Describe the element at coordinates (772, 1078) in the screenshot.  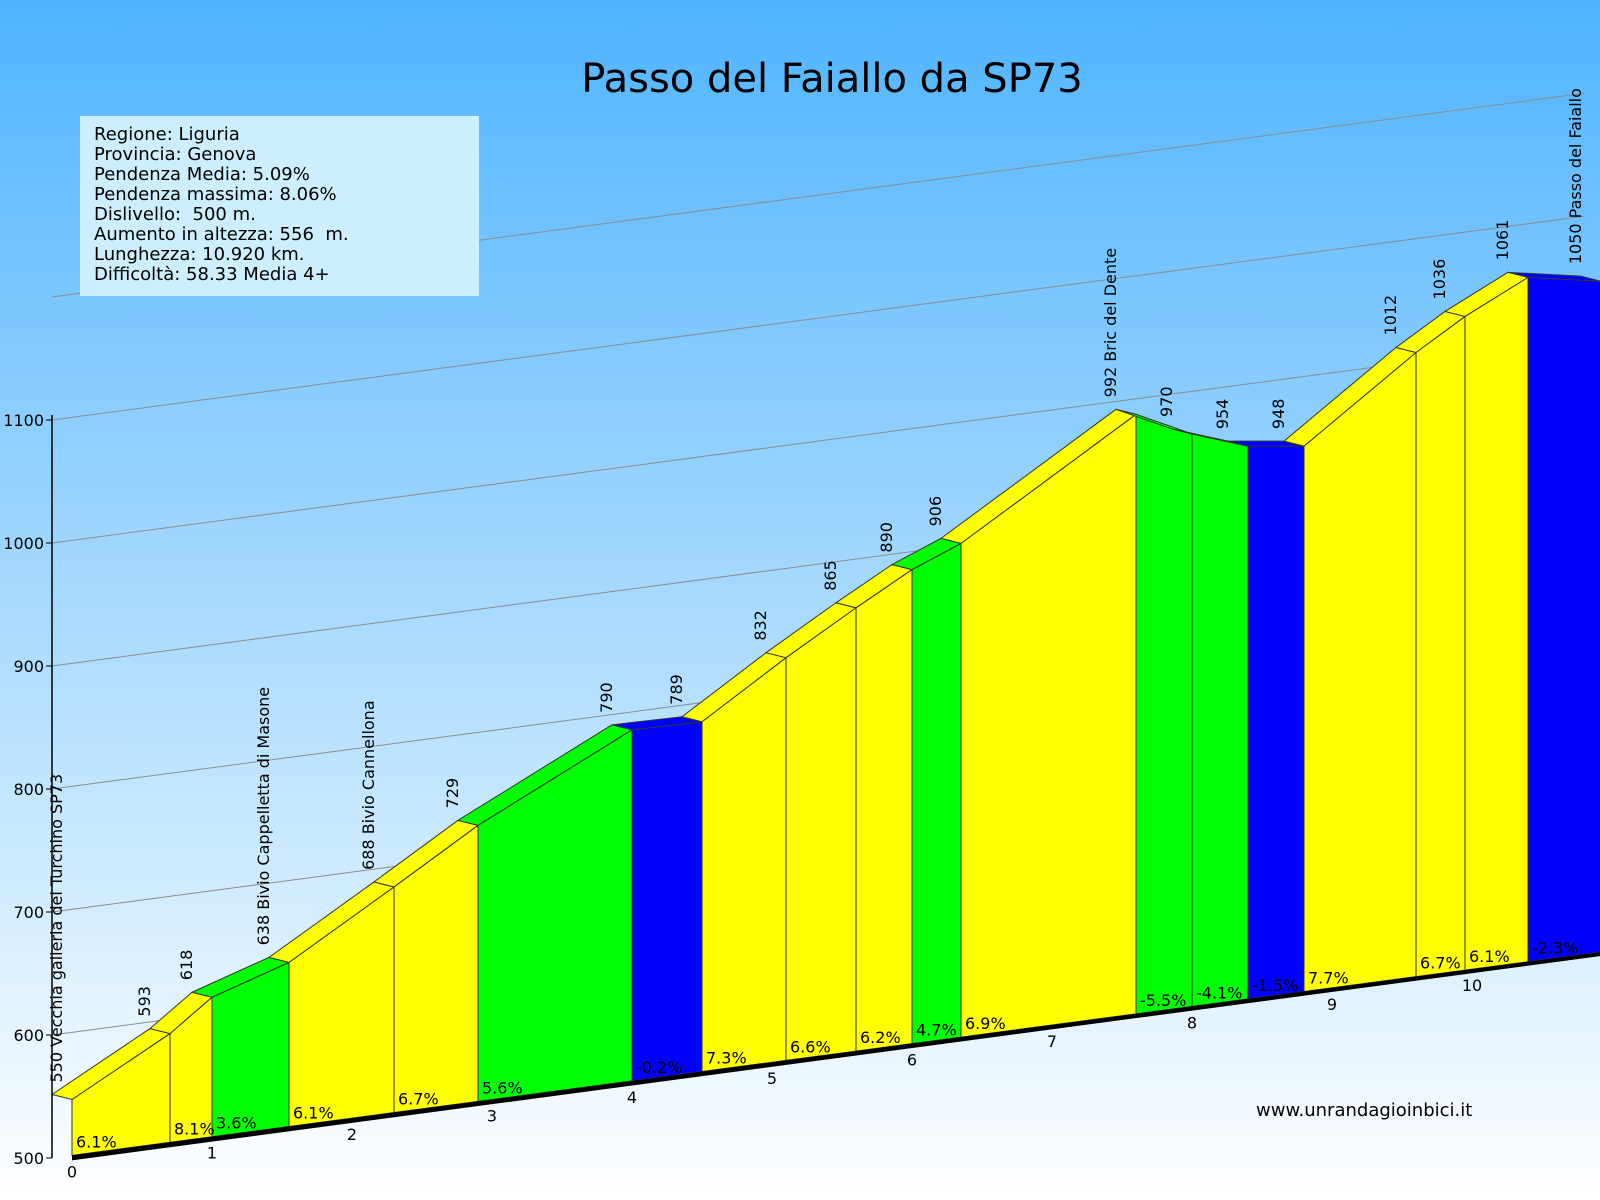
I see `x-tick-label: 5` at that location.